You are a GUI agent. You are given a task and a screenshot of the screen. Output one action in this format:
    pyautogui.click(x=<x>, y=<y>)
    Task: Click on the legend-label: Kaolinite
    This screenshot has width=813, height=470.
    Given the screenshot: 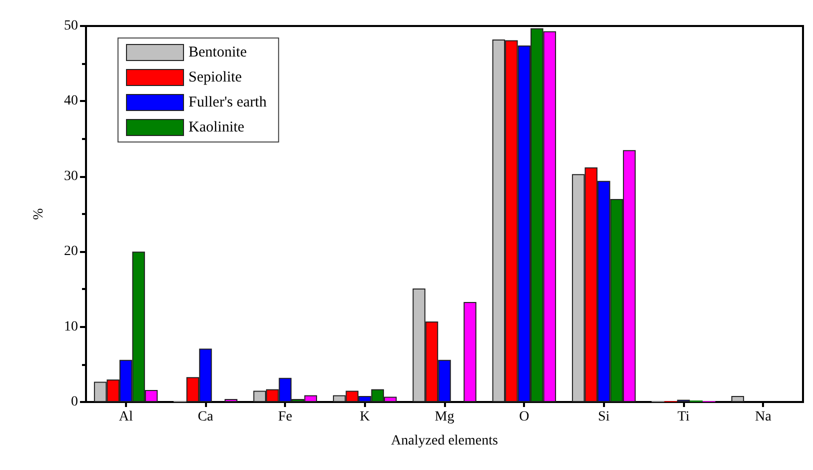 What is the action you would take?
    pyautogui.click(x=216, y=128)
    